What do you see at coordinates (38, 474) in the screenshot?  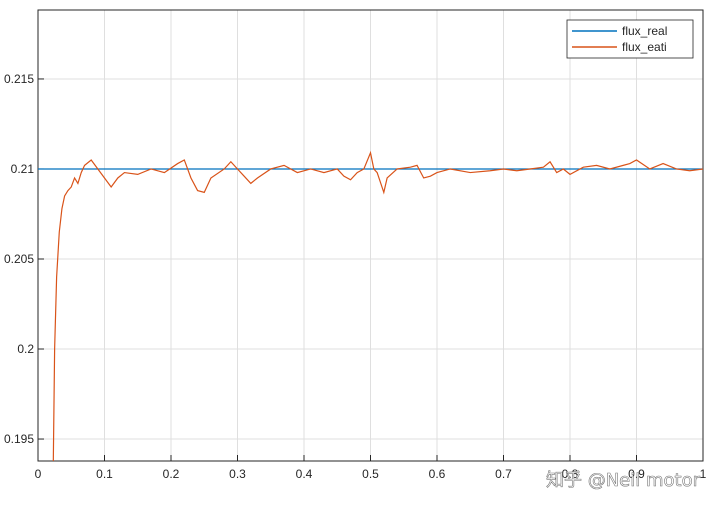 I see `x-tick-label: 0` at bounding box center [38, 474].